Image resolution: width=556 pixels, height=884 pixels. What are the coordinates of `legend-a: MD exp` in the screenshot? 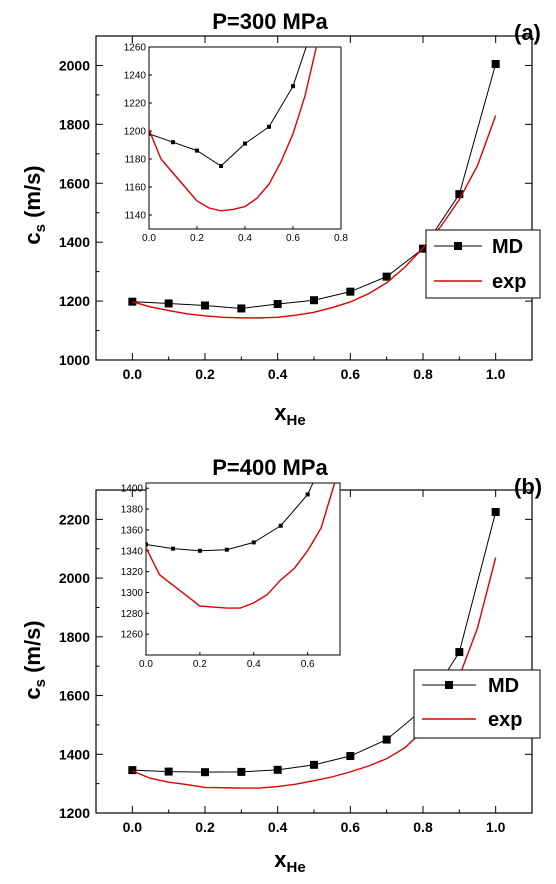 It's located at (483, 264).